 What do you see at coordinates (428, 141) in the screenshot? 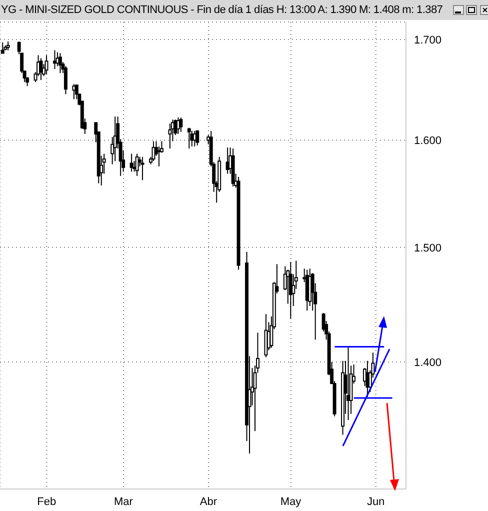
I see `y-tick-label: 1.600` at bounding box center [428, 141].